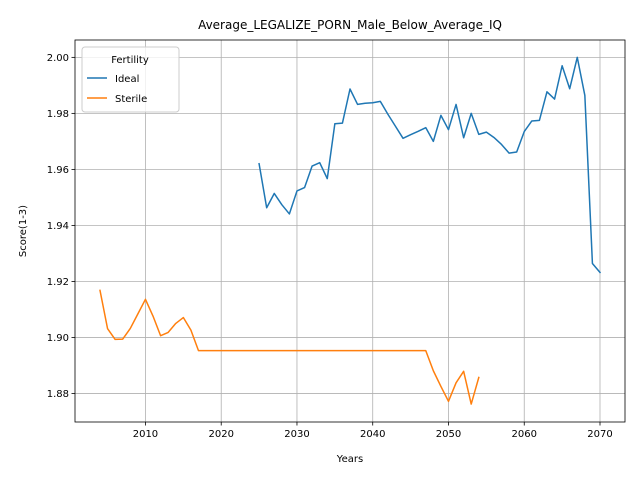  Describe the element at coordinates (58, 282) in the screenshot. I see `y-tick-label: 1.92` at that location.